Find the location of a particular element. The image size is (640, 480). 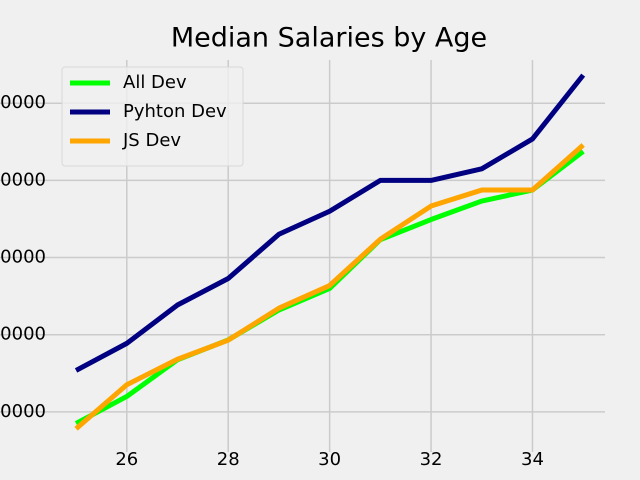

y-tick-label: 40000 is located at coordinates (23, 411).